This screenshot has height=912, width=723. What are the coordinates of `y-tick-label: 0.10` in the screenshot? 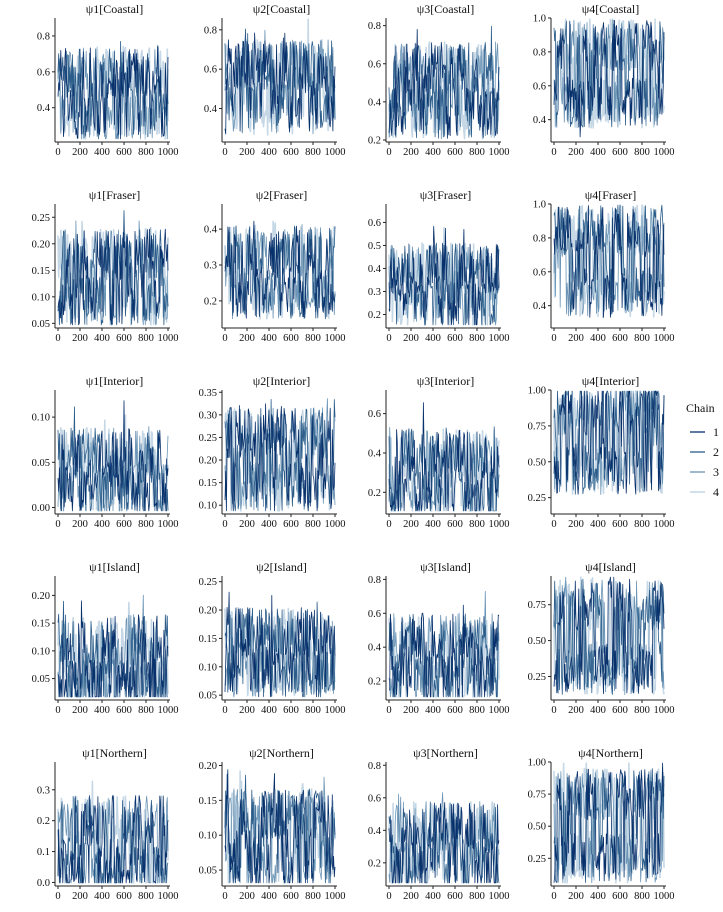 It's located at (208, 667).